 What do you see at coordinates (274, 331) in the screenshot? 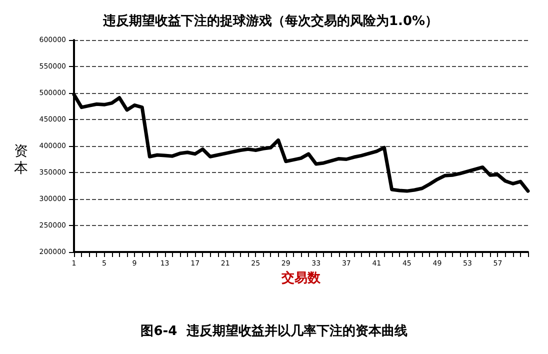
I see `caption: 图6-4 违反期望收益并以几率下注的资本曲线` at bounding box center [274, 331].